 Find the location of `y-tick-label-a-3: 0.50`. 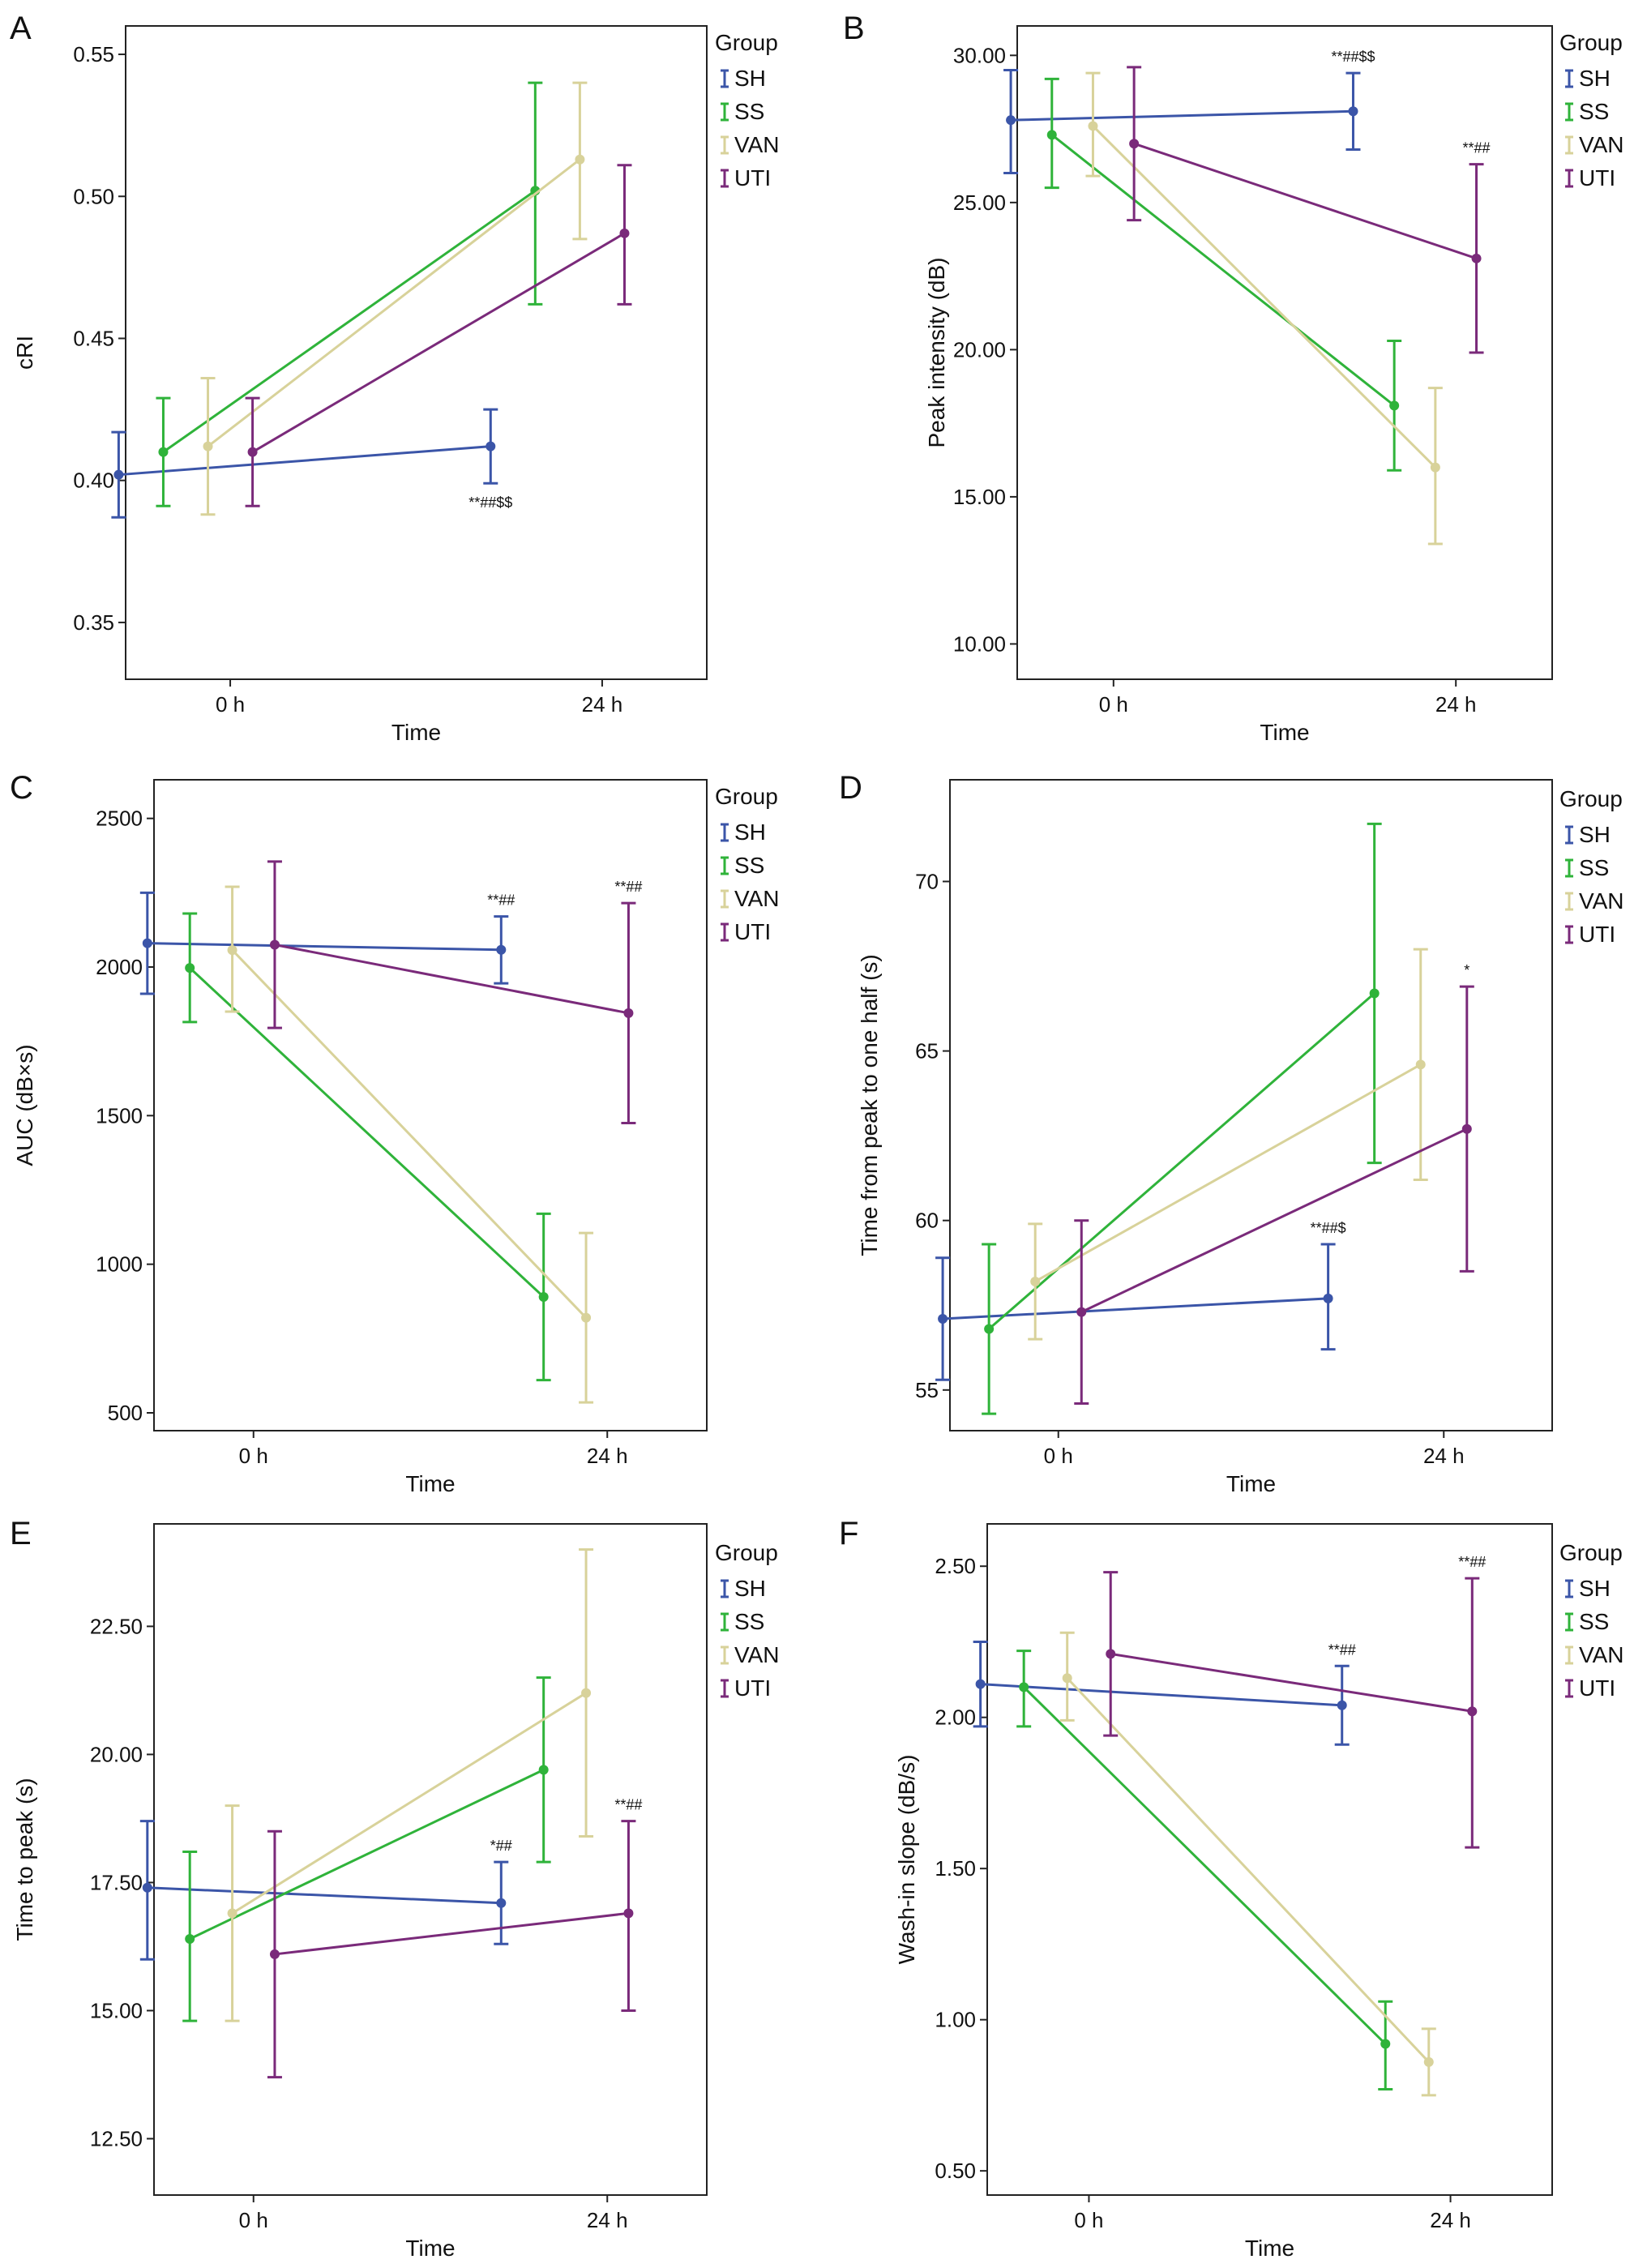

y-tick-label-a-3: 0.50 is located at coordinates (93, 196).